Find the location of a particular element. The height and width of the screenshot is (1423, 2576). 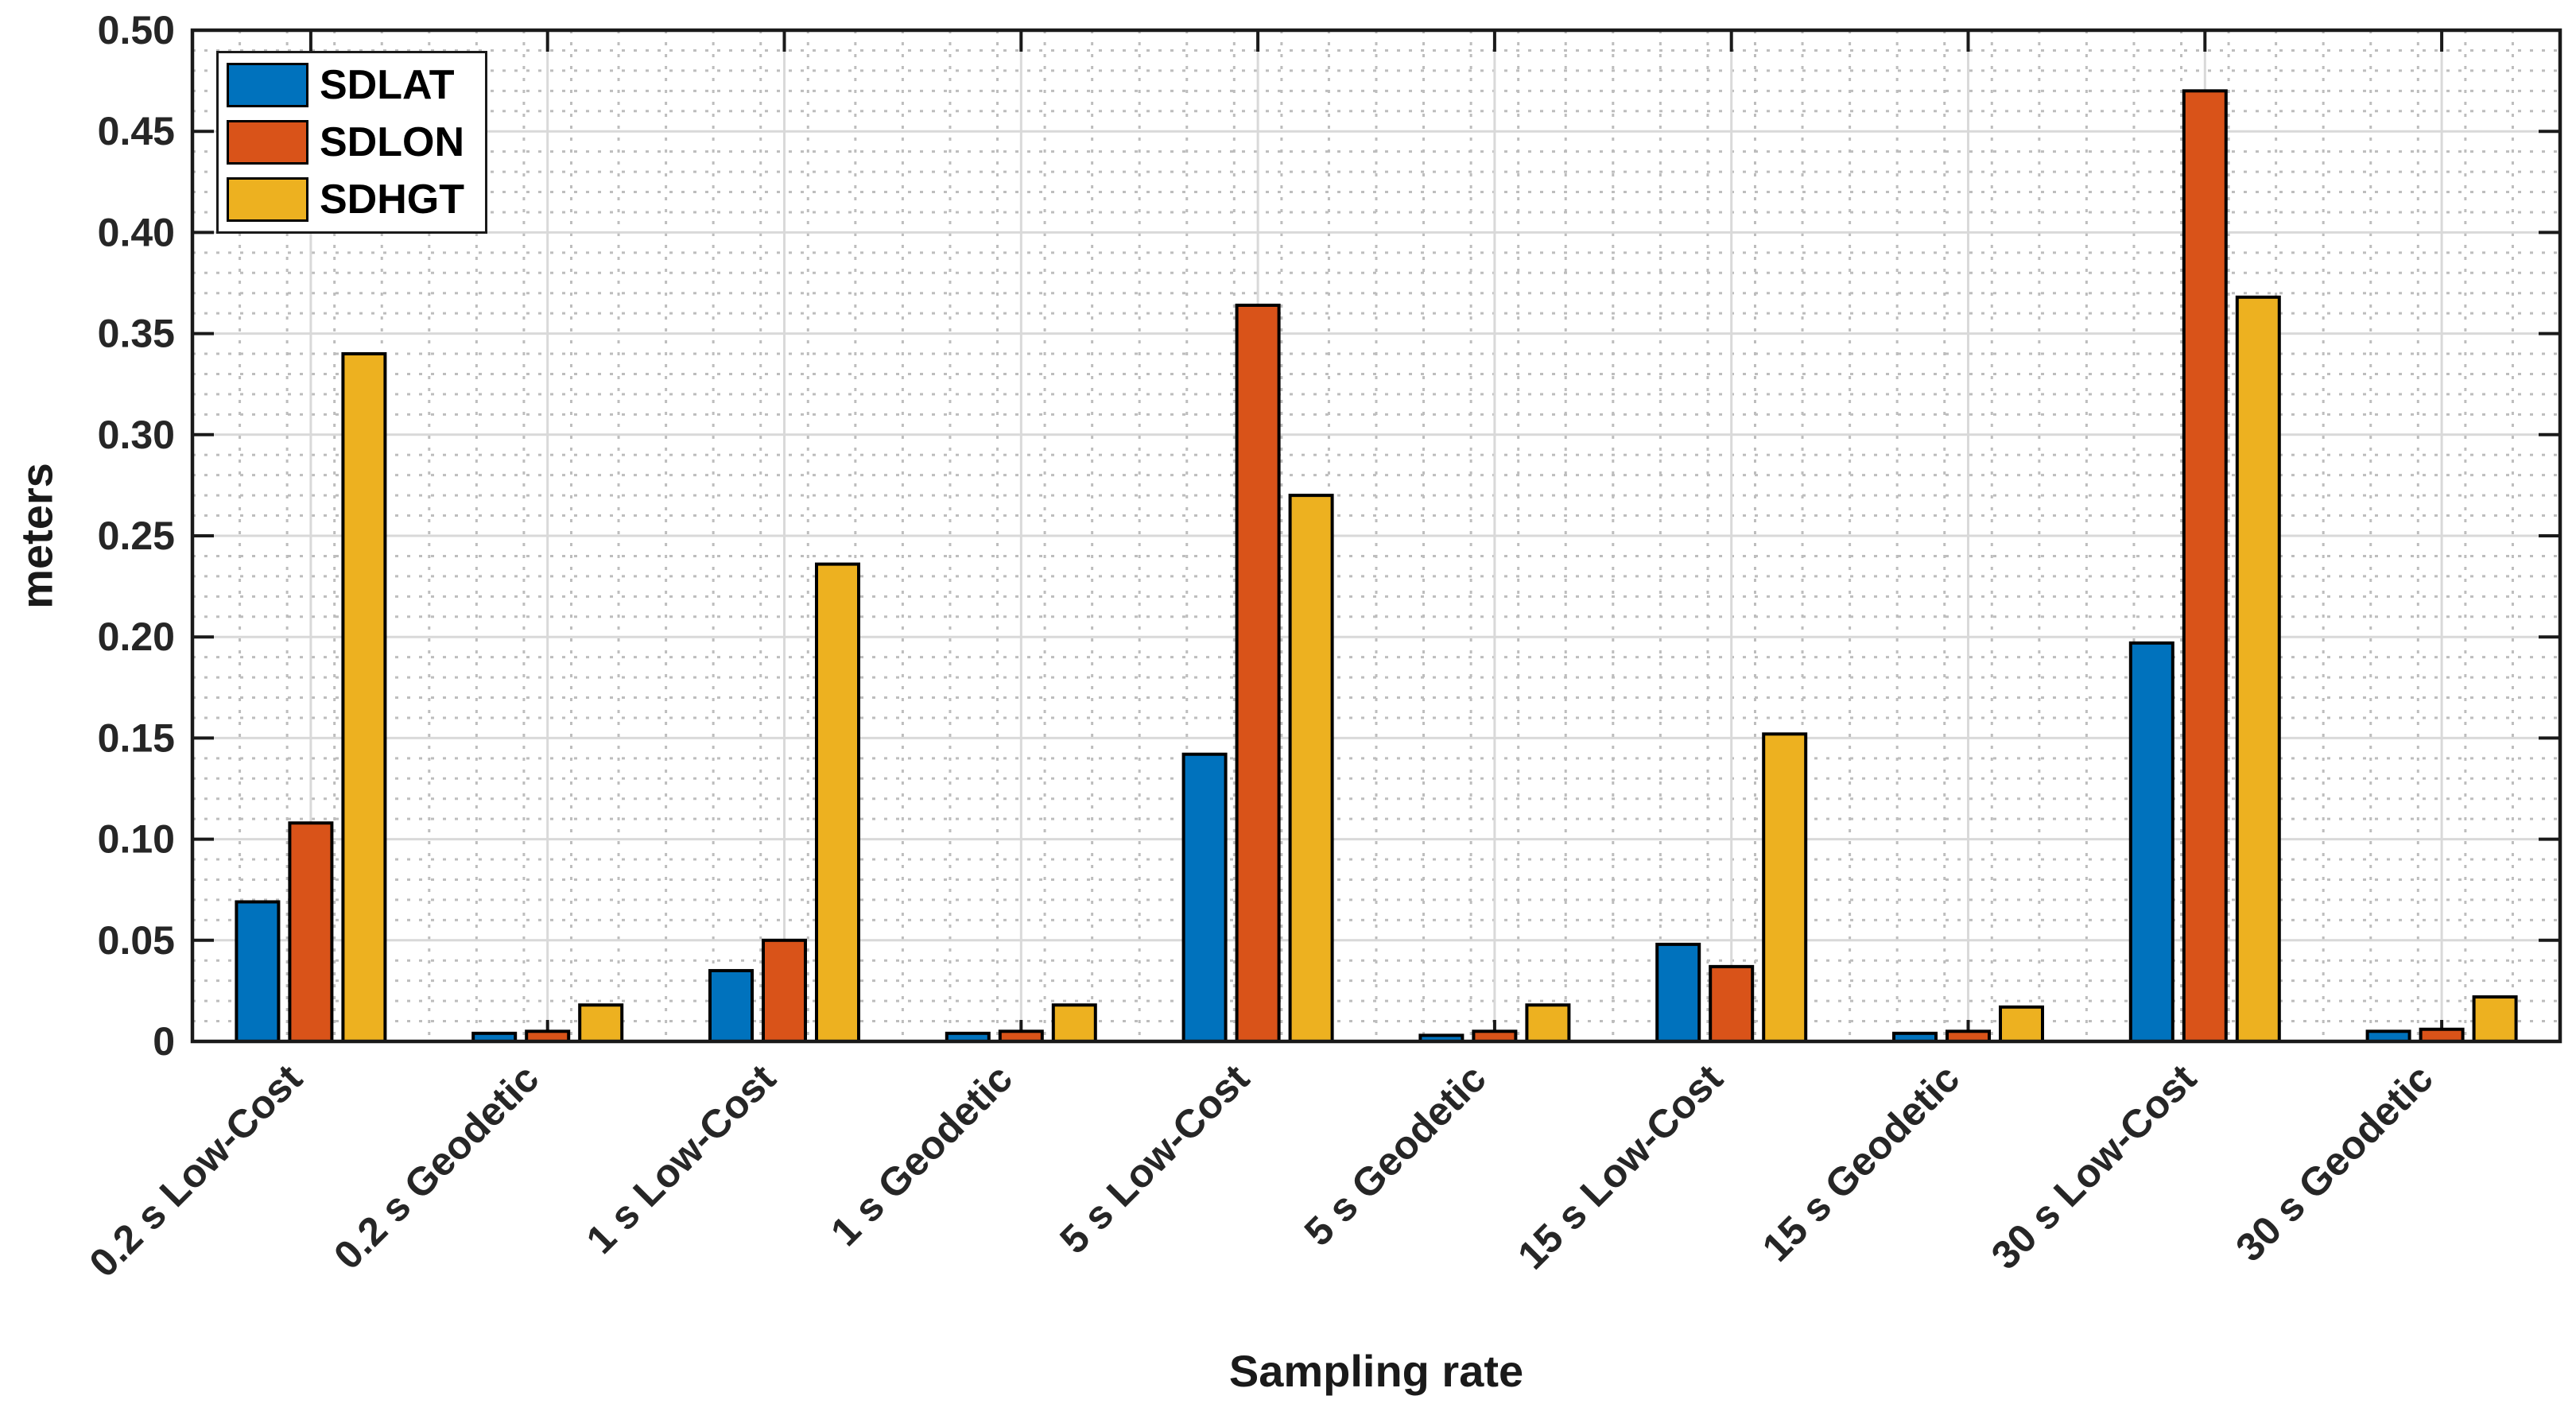

y-tick-label: 0.20 is located at coordinates (136, 637).